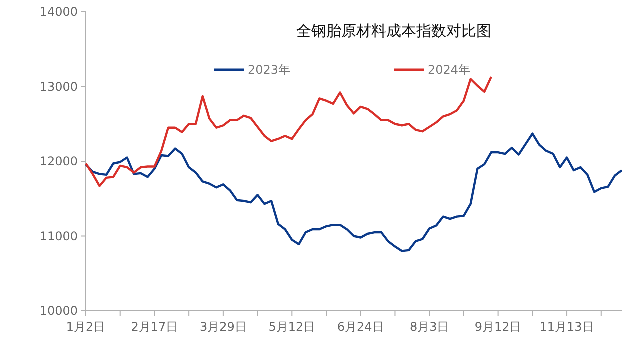 The width and height of the screenshot is (626, 347). I want to click on x-tick-label: 5月12日, so click(292, 327).